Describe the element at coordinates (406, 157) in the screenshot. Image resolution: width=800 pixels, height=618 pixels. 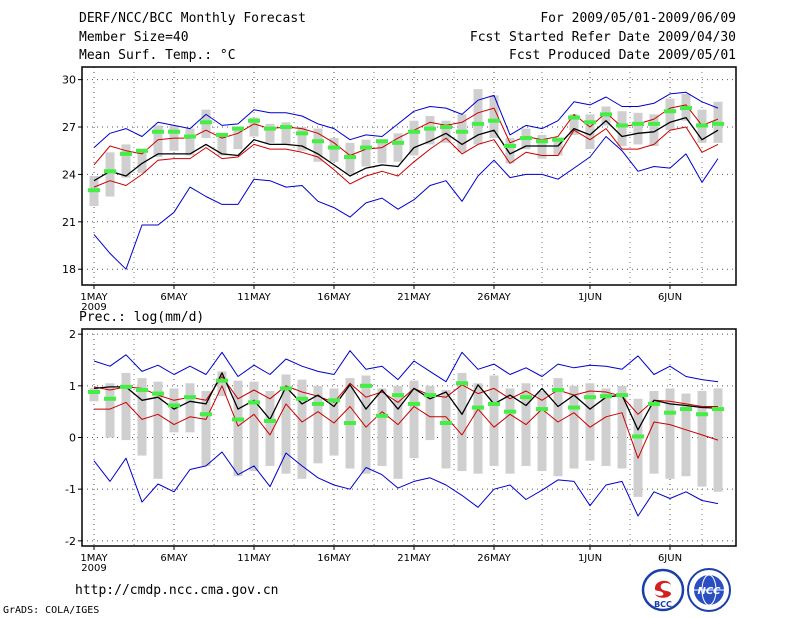
I see `temp-lower-line` at that location.